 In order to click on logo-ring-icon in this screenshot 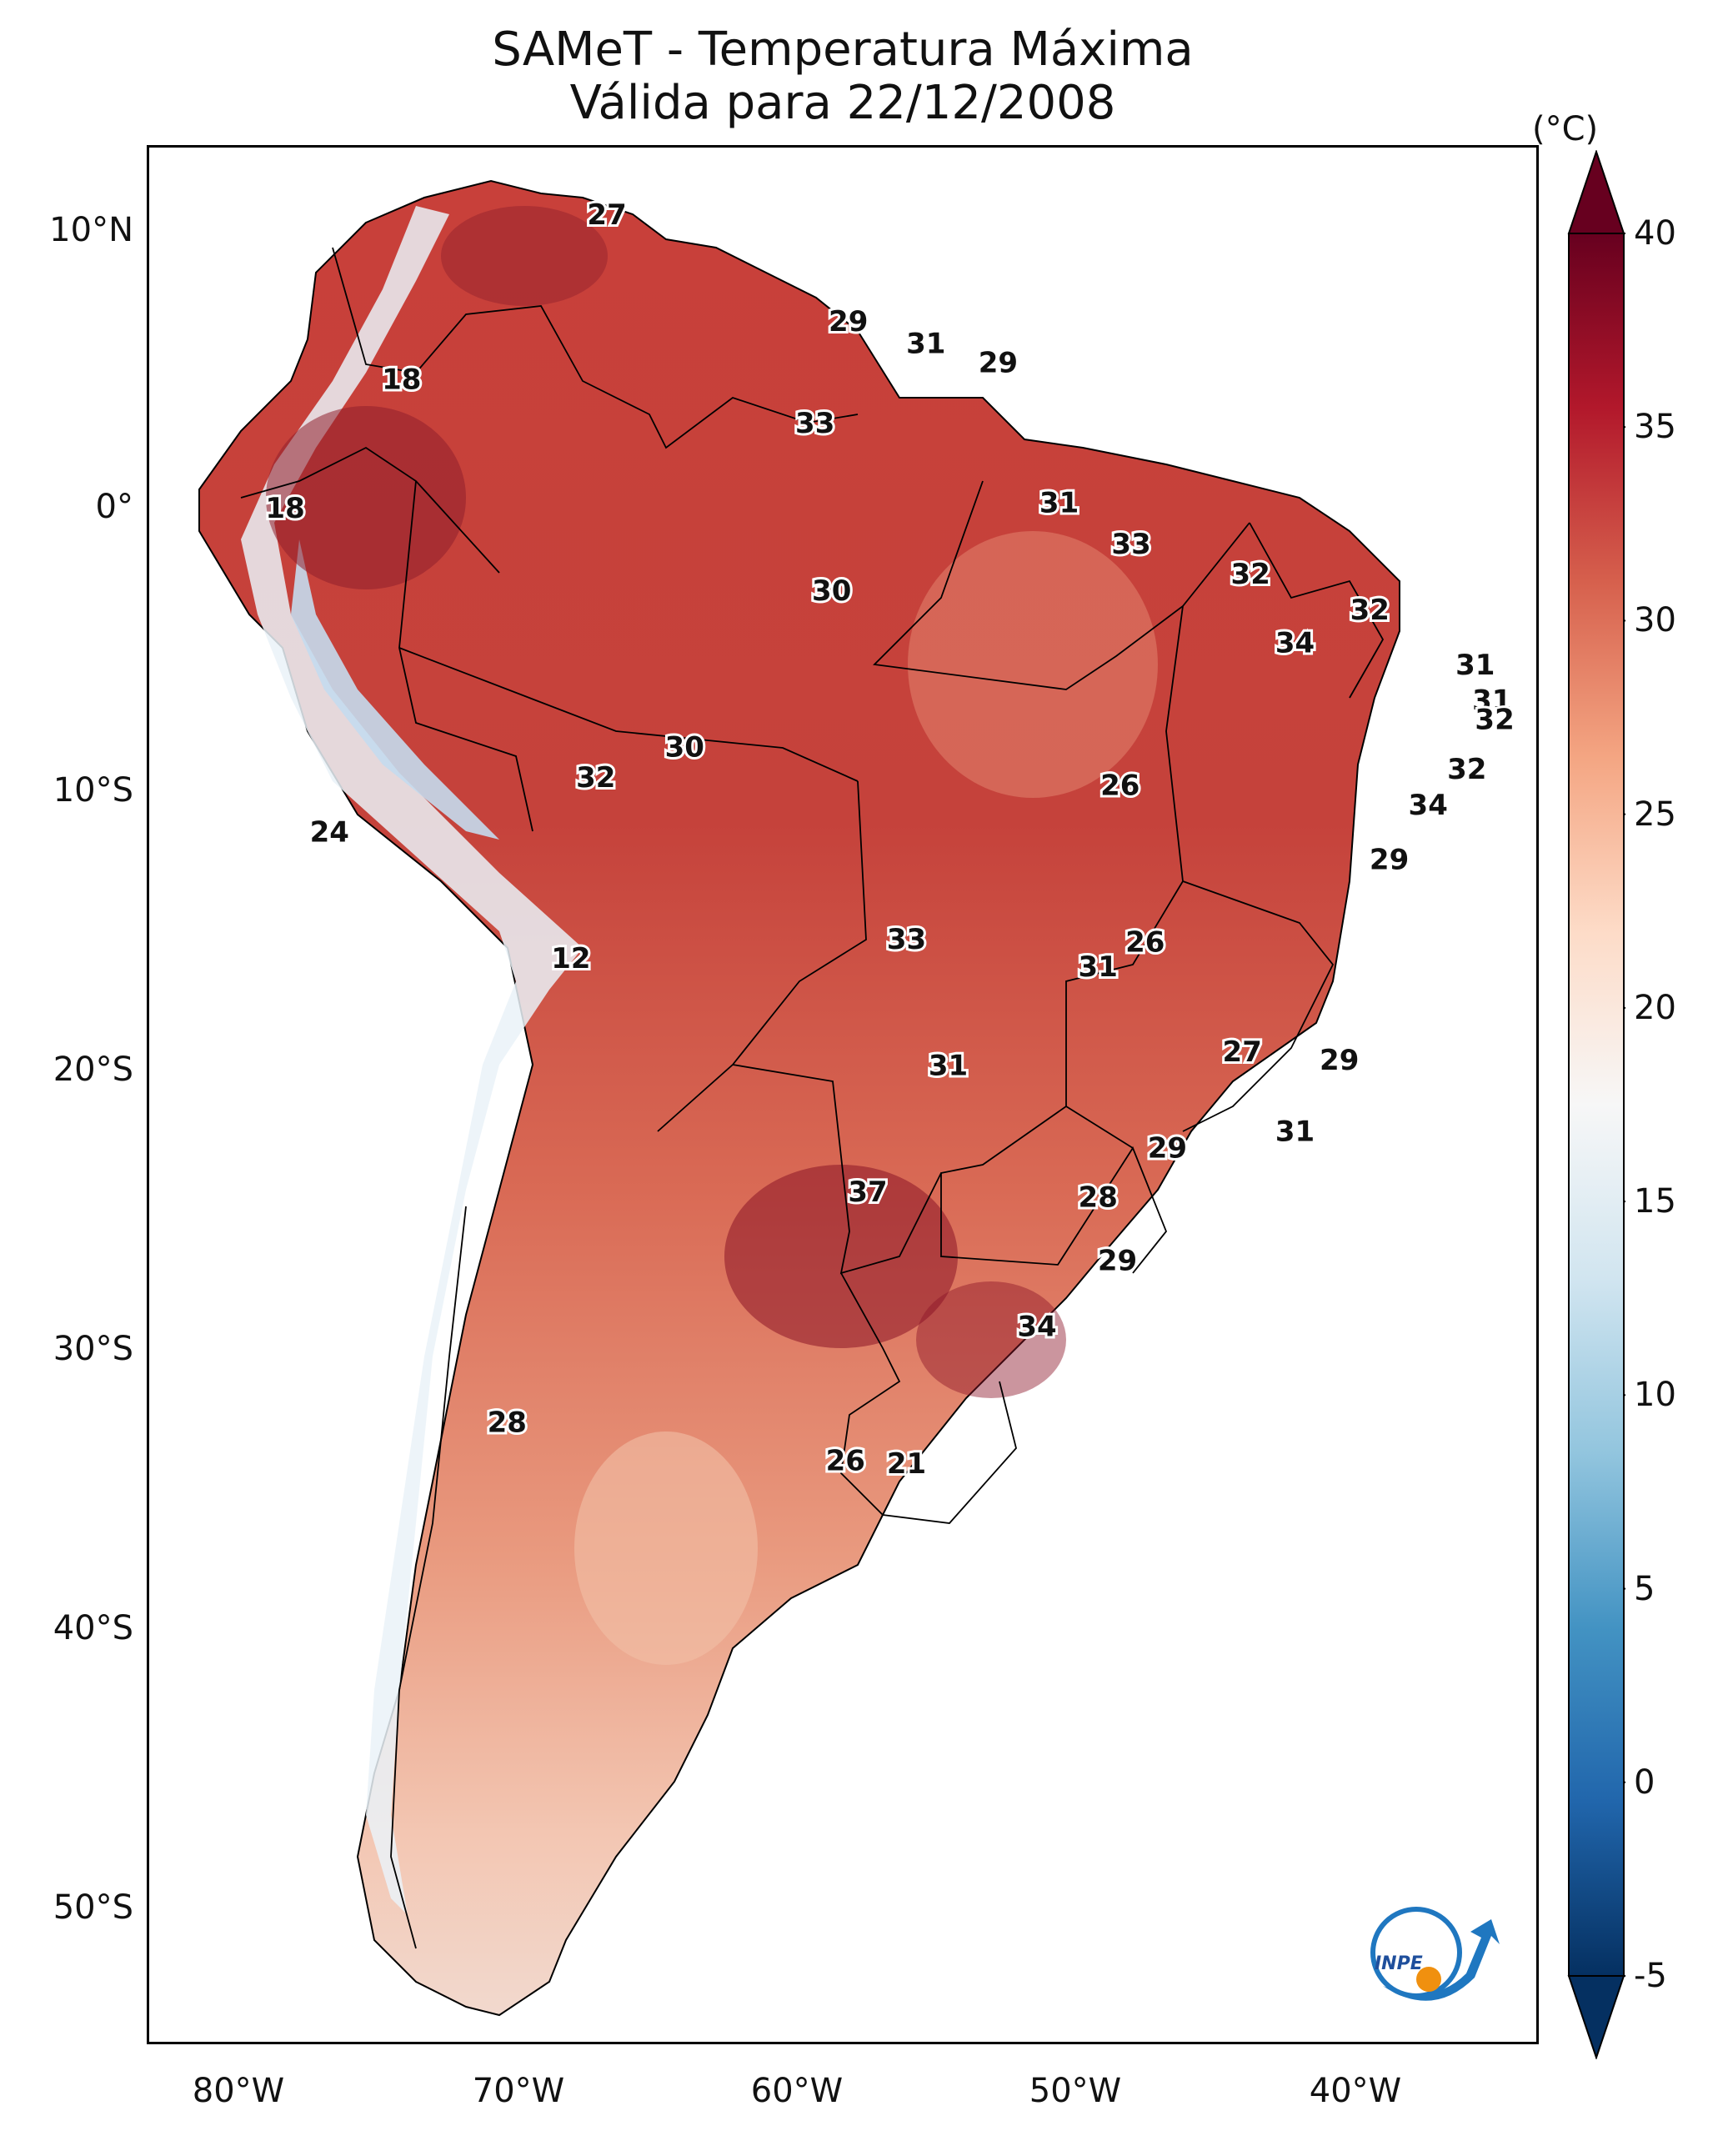, I will do `click(1416, 1952)`.